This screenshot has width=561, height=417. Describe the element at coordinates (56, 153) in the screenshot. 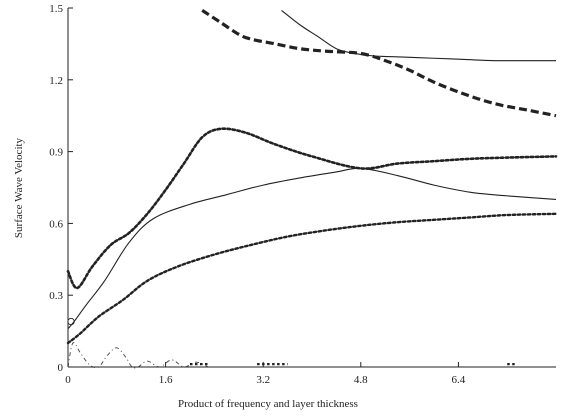

I see `y-tick-label: 0.9` at that location.